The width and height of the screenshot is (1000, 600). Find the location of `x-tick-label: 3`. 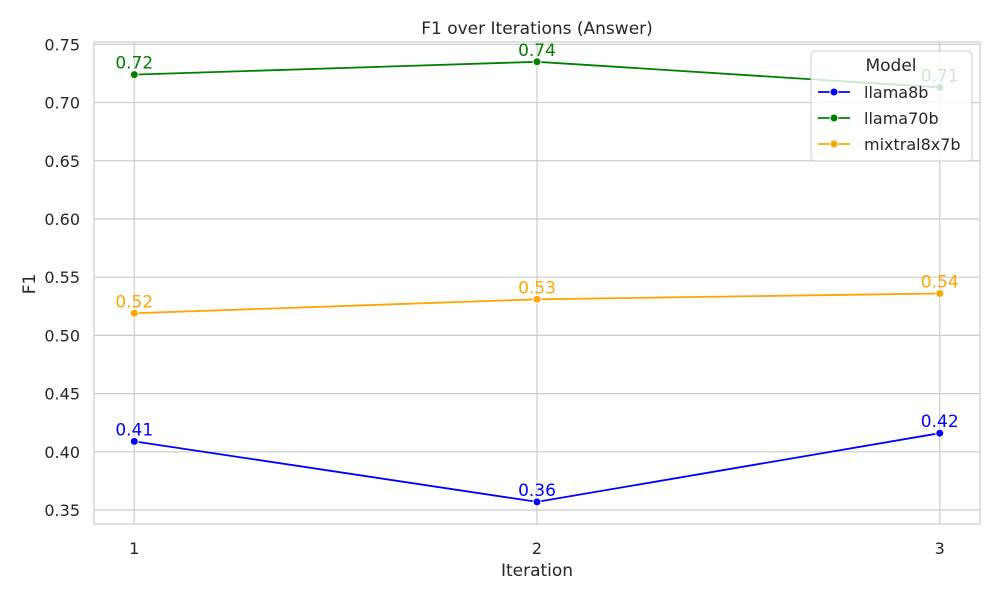

x-tick-label: 3 is located at coordinates (940, 548).